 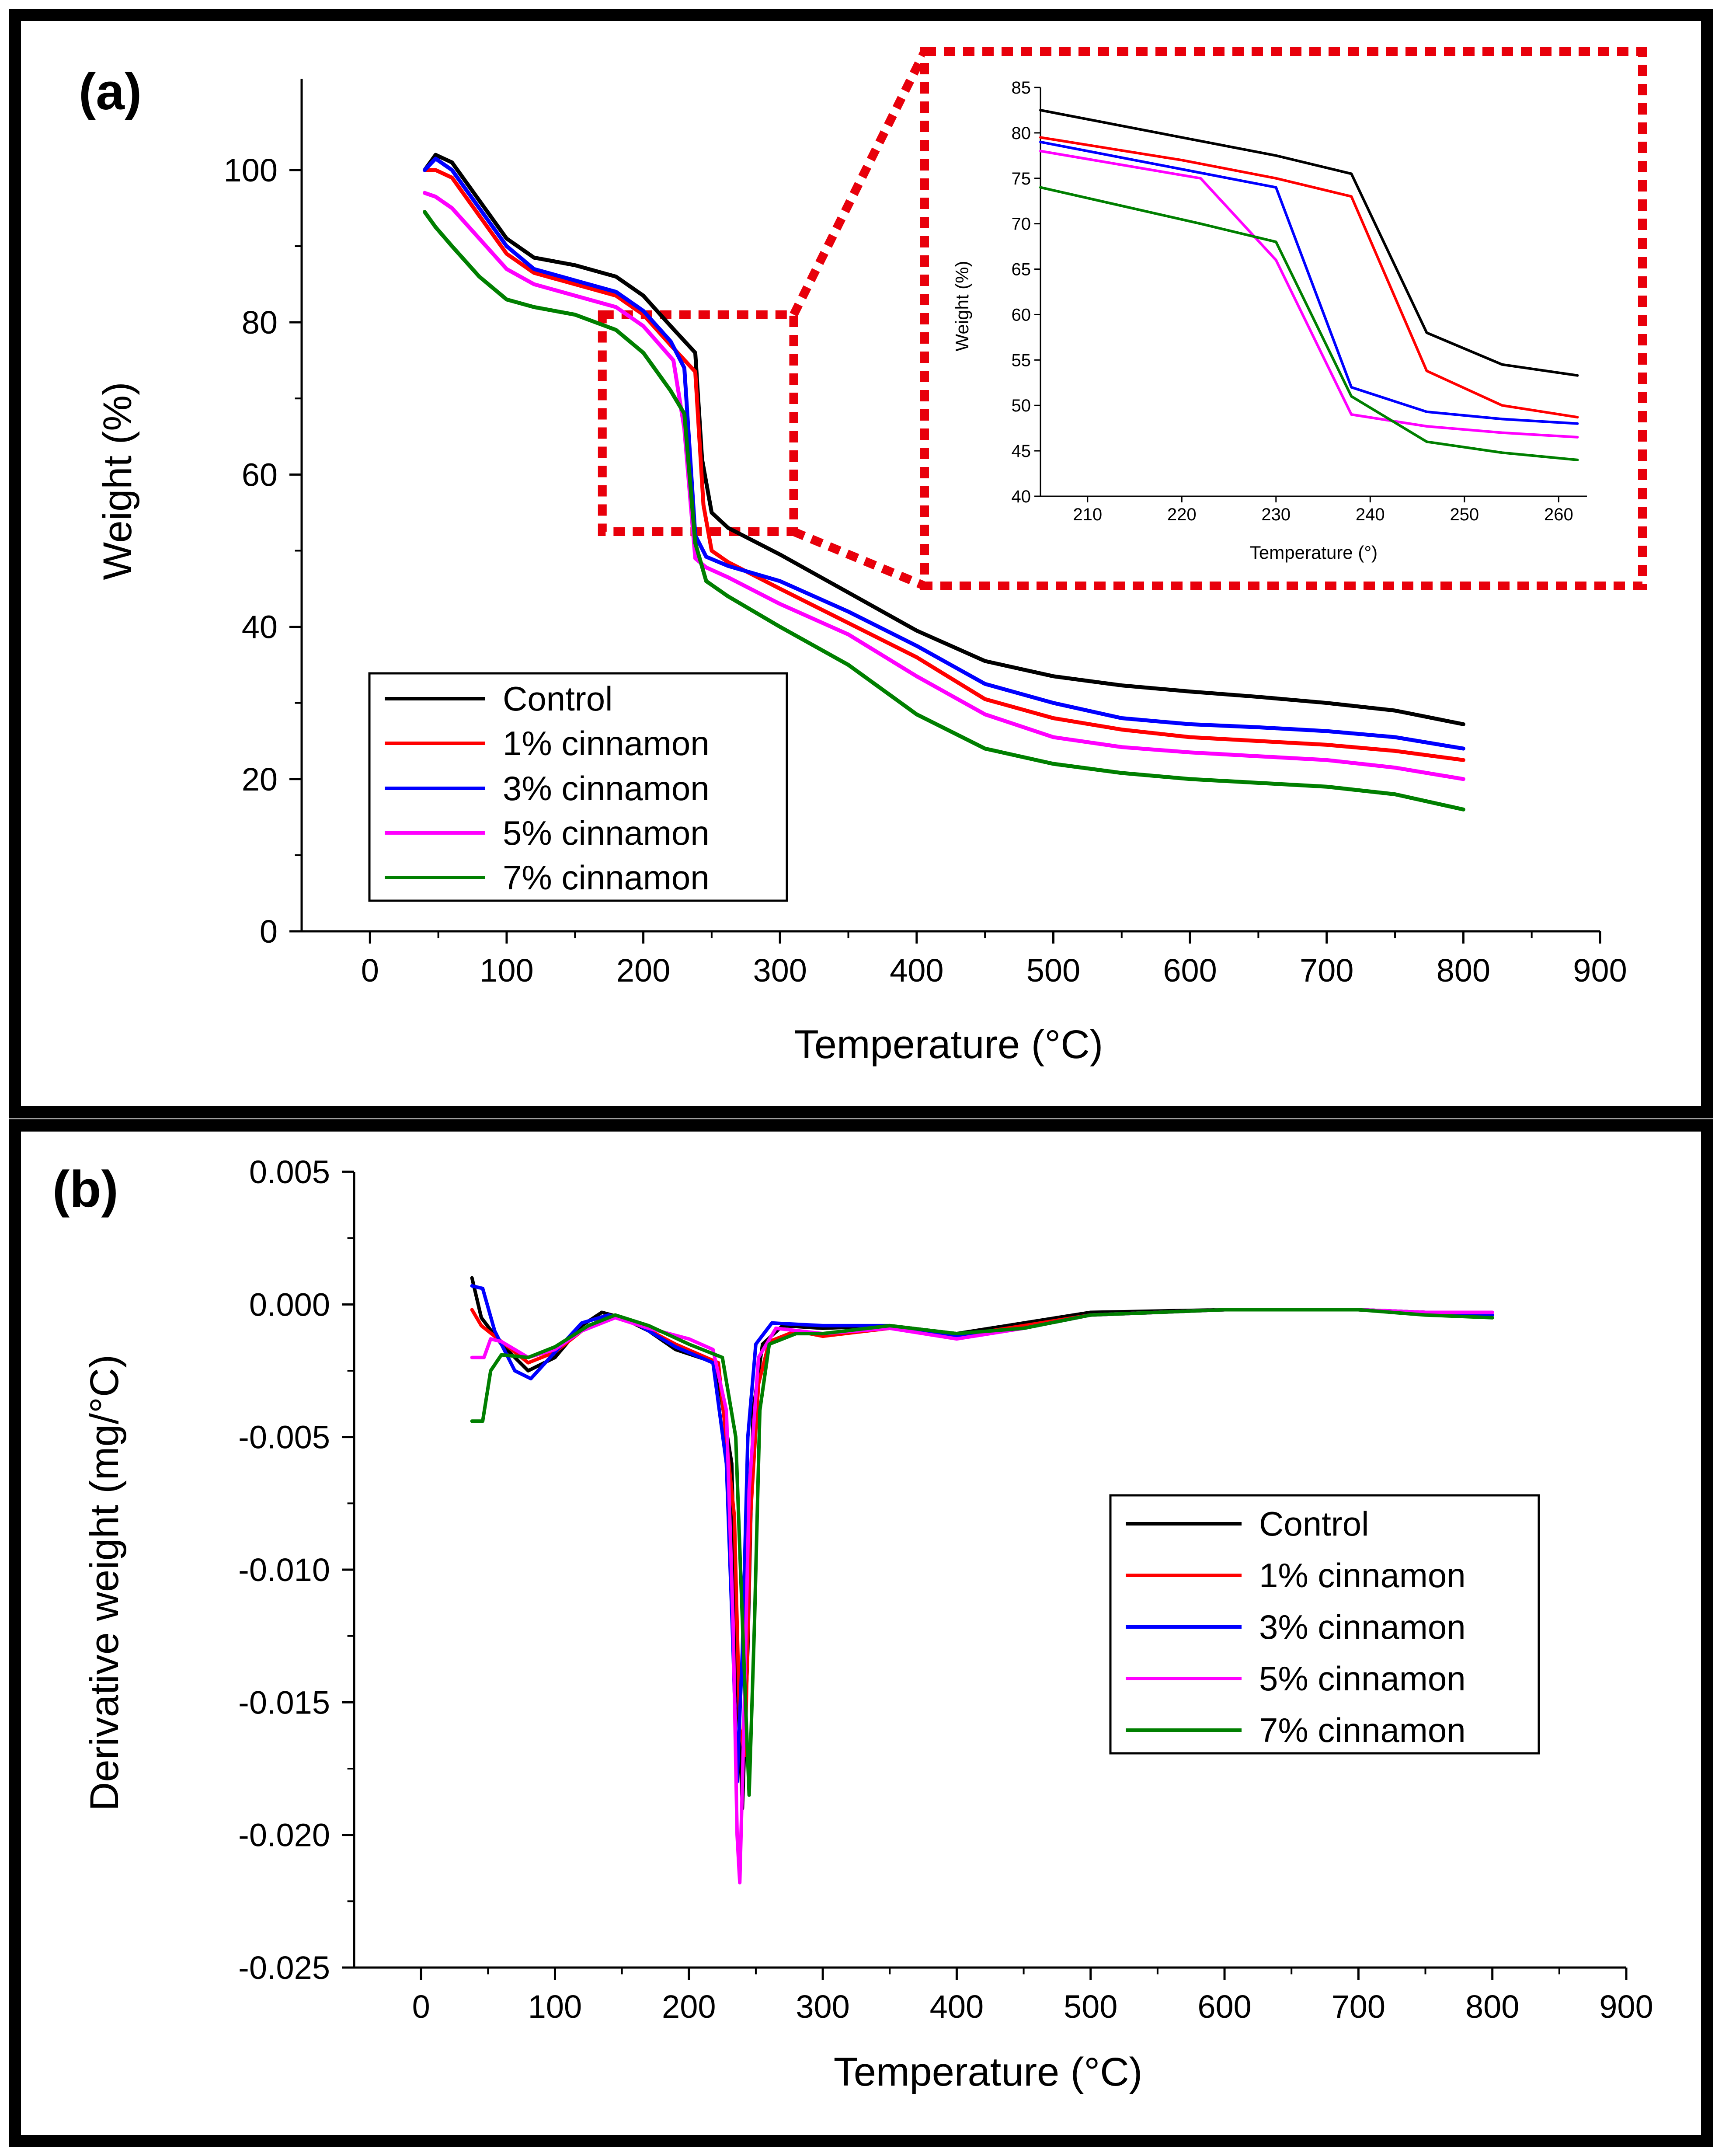 I want to click on inset-series-group, so click(x=1309, y=284).